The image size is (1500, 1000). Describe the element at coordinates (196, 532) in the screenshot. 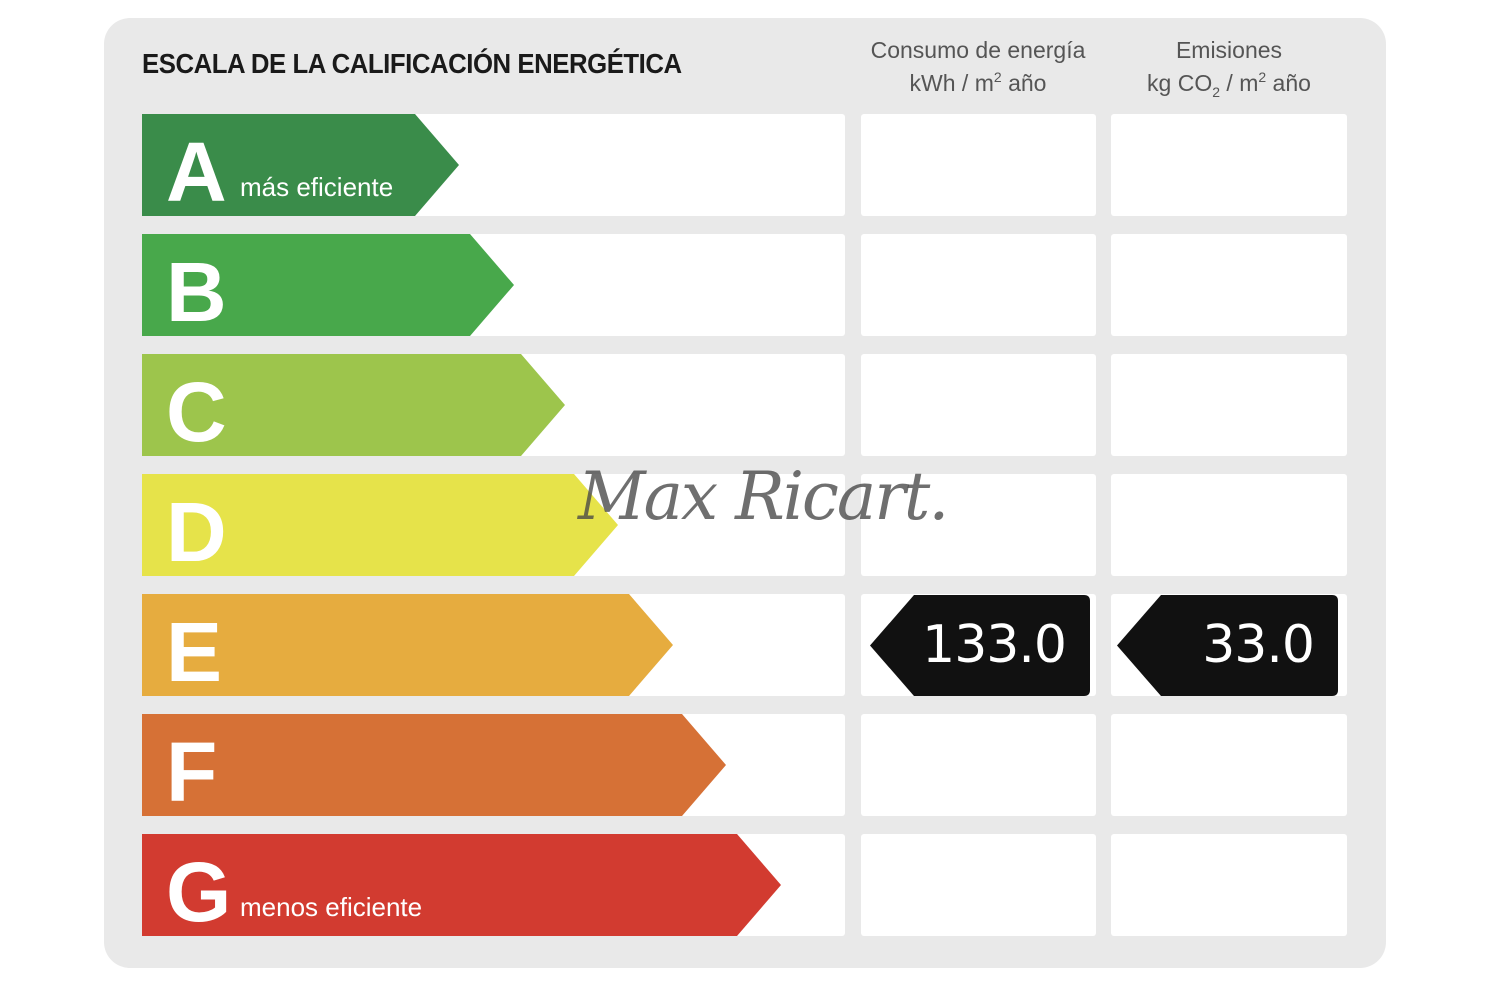

I see `rating-letter-d: D` at that location.